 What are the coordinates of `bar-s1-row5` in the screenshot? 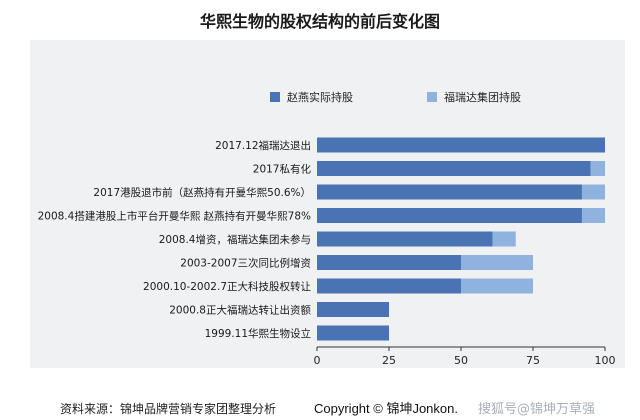 It's located at (497, 262).